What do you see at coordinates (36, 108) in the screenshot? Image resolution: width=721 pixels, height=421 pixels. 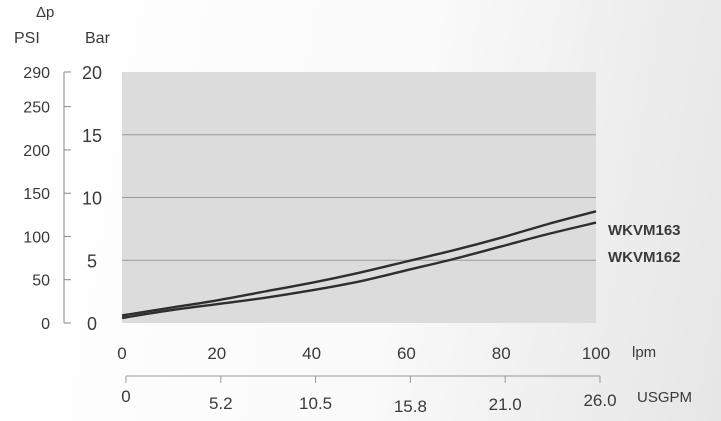 I see `psi-tick-label-250: 250` at bounding box center [36, 108].